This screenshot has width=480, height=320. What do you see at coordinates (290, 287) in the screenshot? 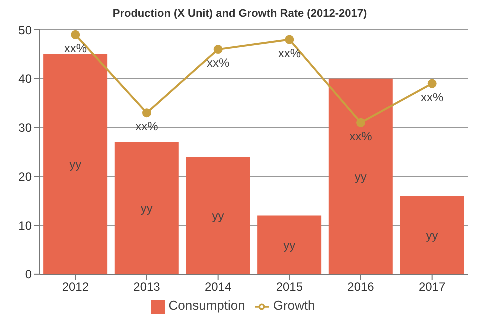
I see `x-tick-label: 2015` at bounding box center [290, 287].